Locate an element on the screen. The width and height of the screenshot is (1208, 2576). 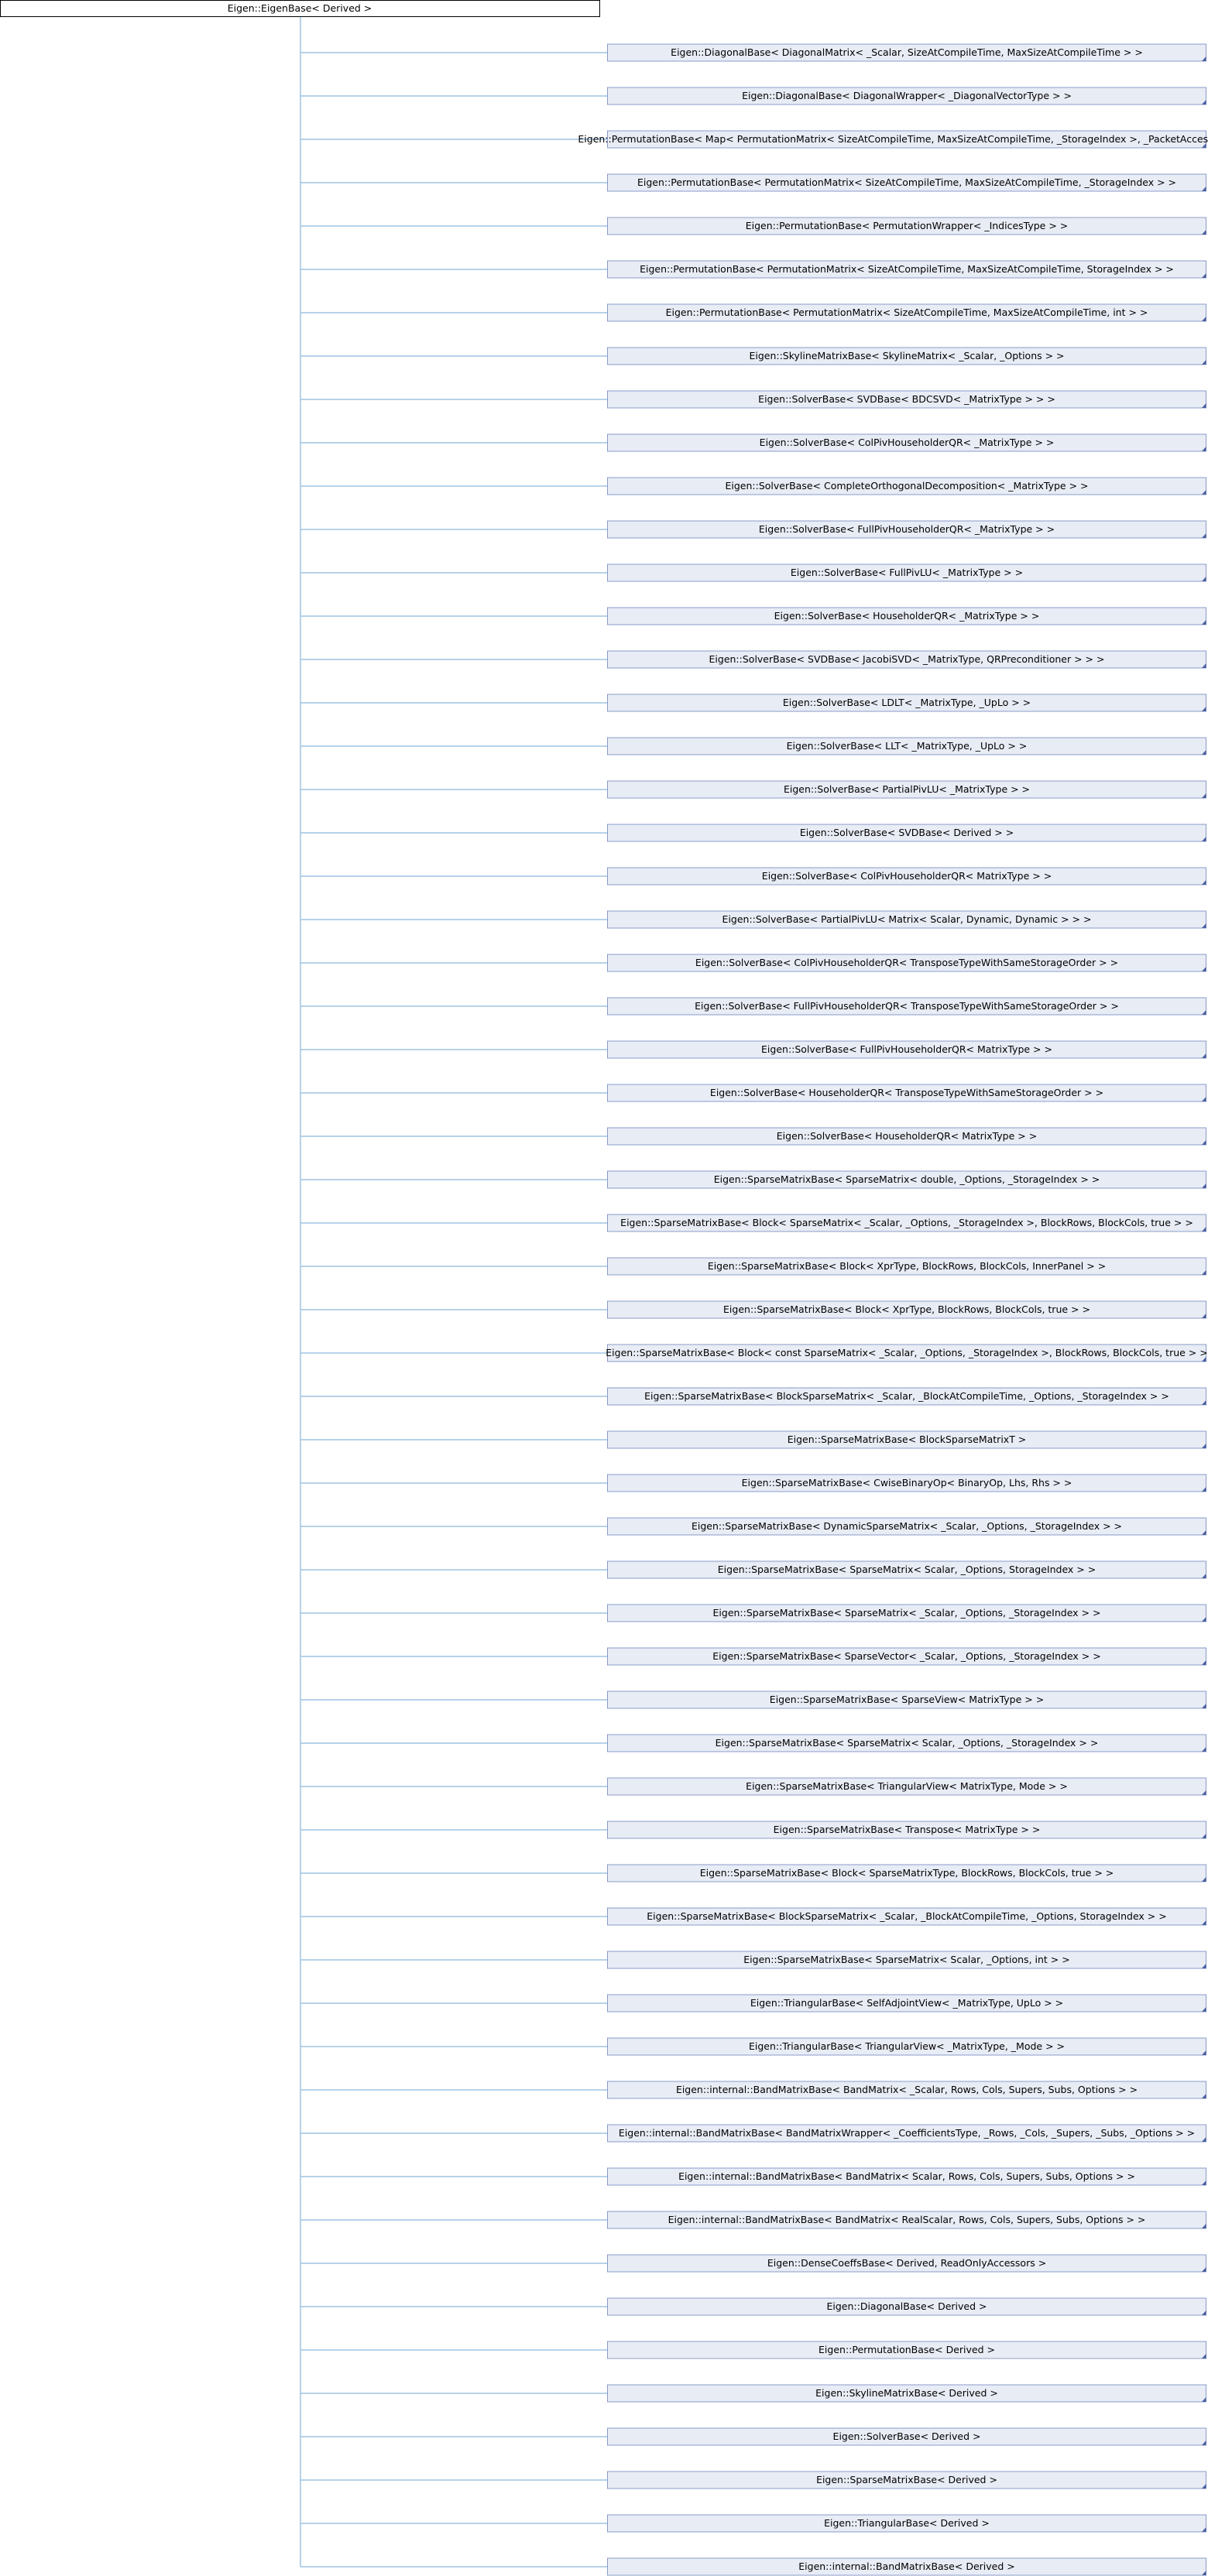
class-label: Eigen::SolverBase< Derived > is located at coordinates (907, 2436).